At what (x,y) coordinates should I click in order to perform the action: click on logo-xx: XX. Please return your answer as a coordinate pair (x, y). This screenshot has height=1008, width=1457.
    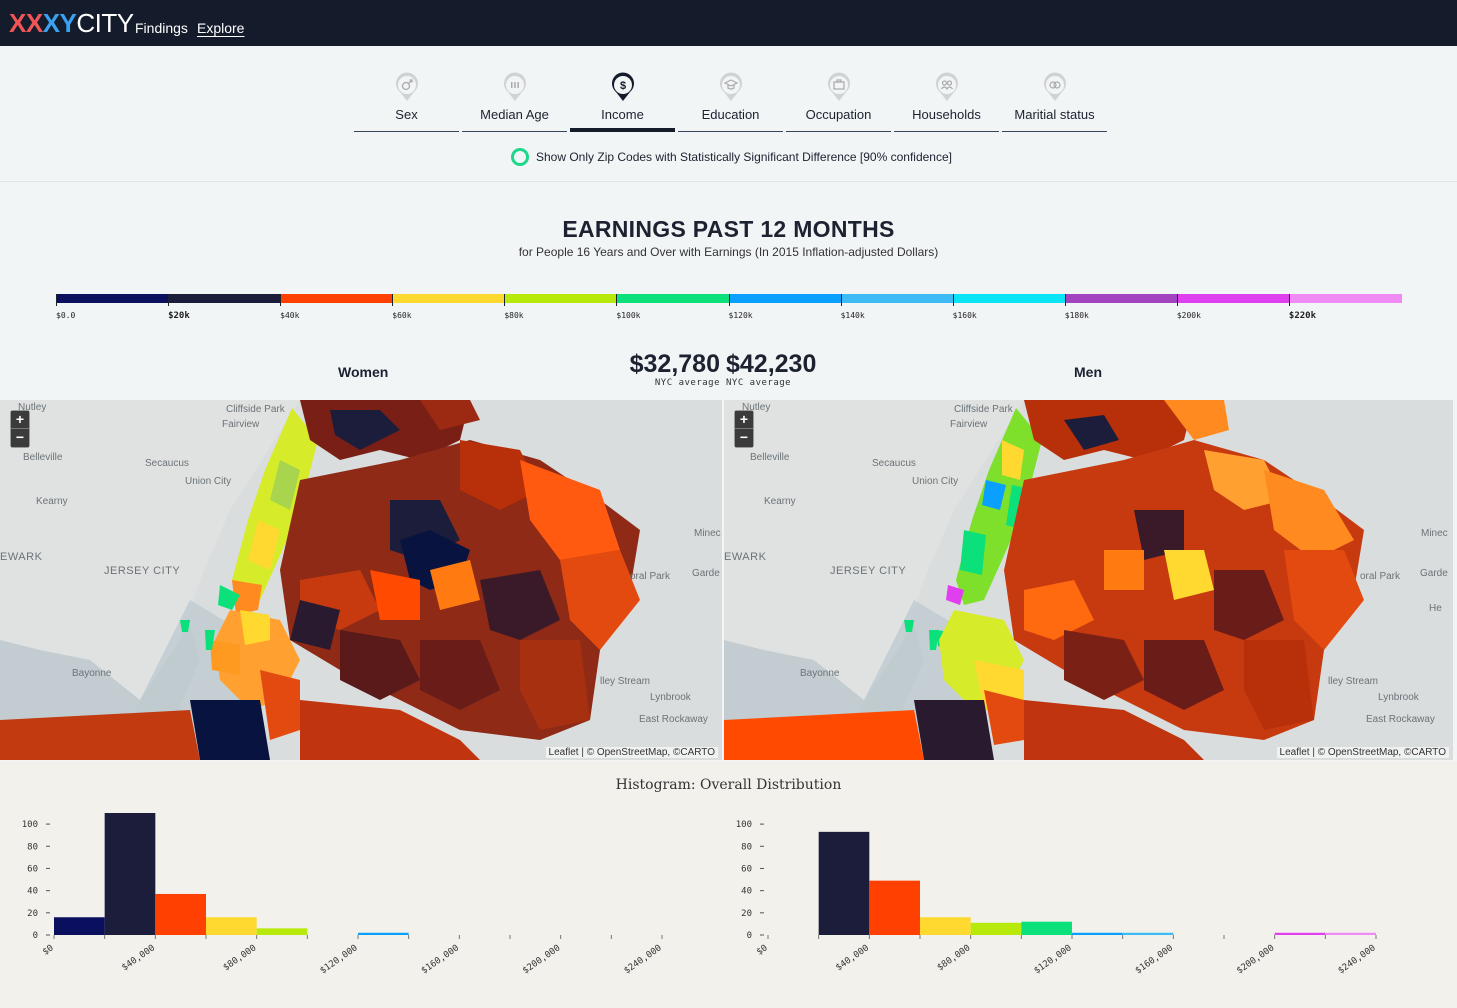
    Looking at the image, I should click on (26, 23).